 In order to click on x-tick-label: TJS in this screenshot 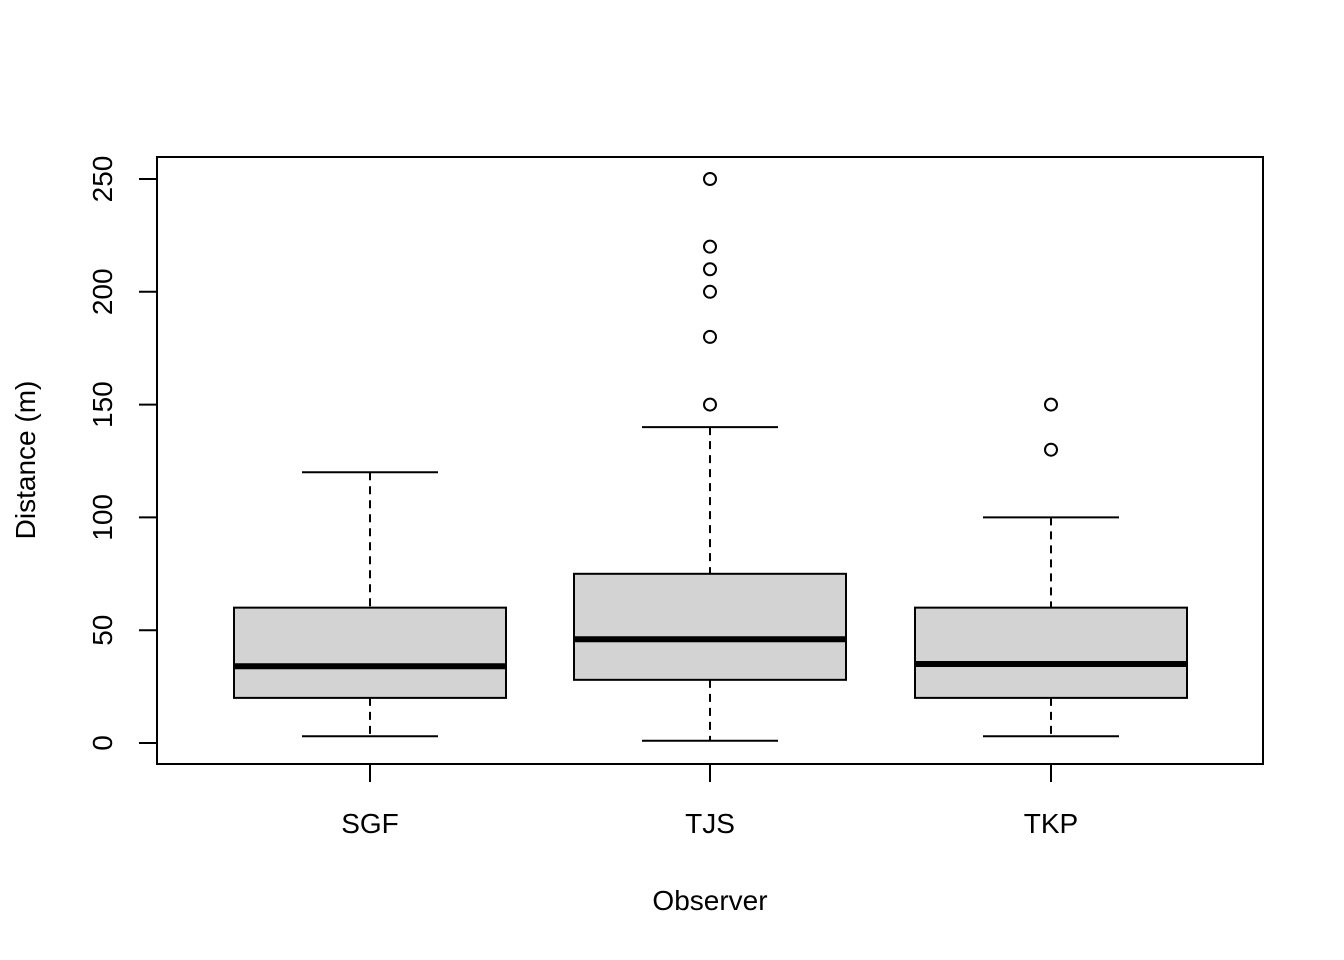, I will do `click(710, 823)`.